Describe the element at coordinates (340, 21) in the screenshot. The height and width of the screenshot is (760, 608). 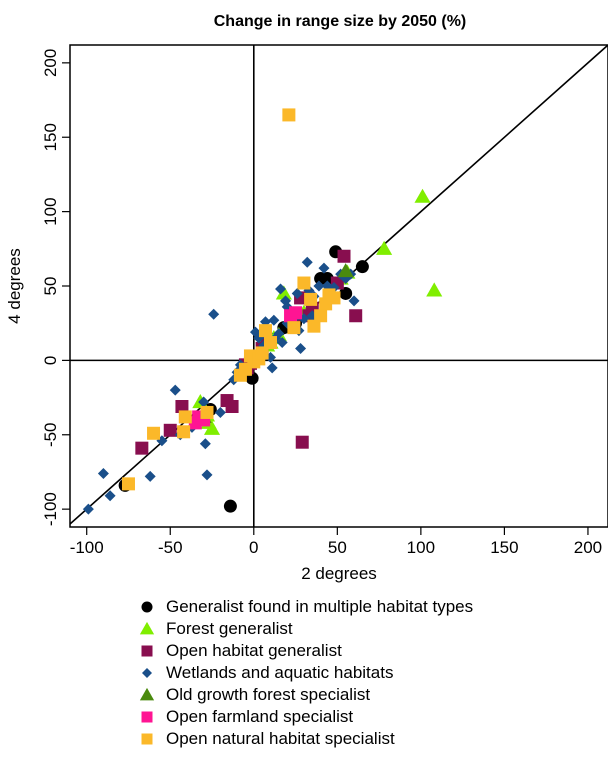
I see `chart-title: Change in range size by 2050 (%)` at that location.